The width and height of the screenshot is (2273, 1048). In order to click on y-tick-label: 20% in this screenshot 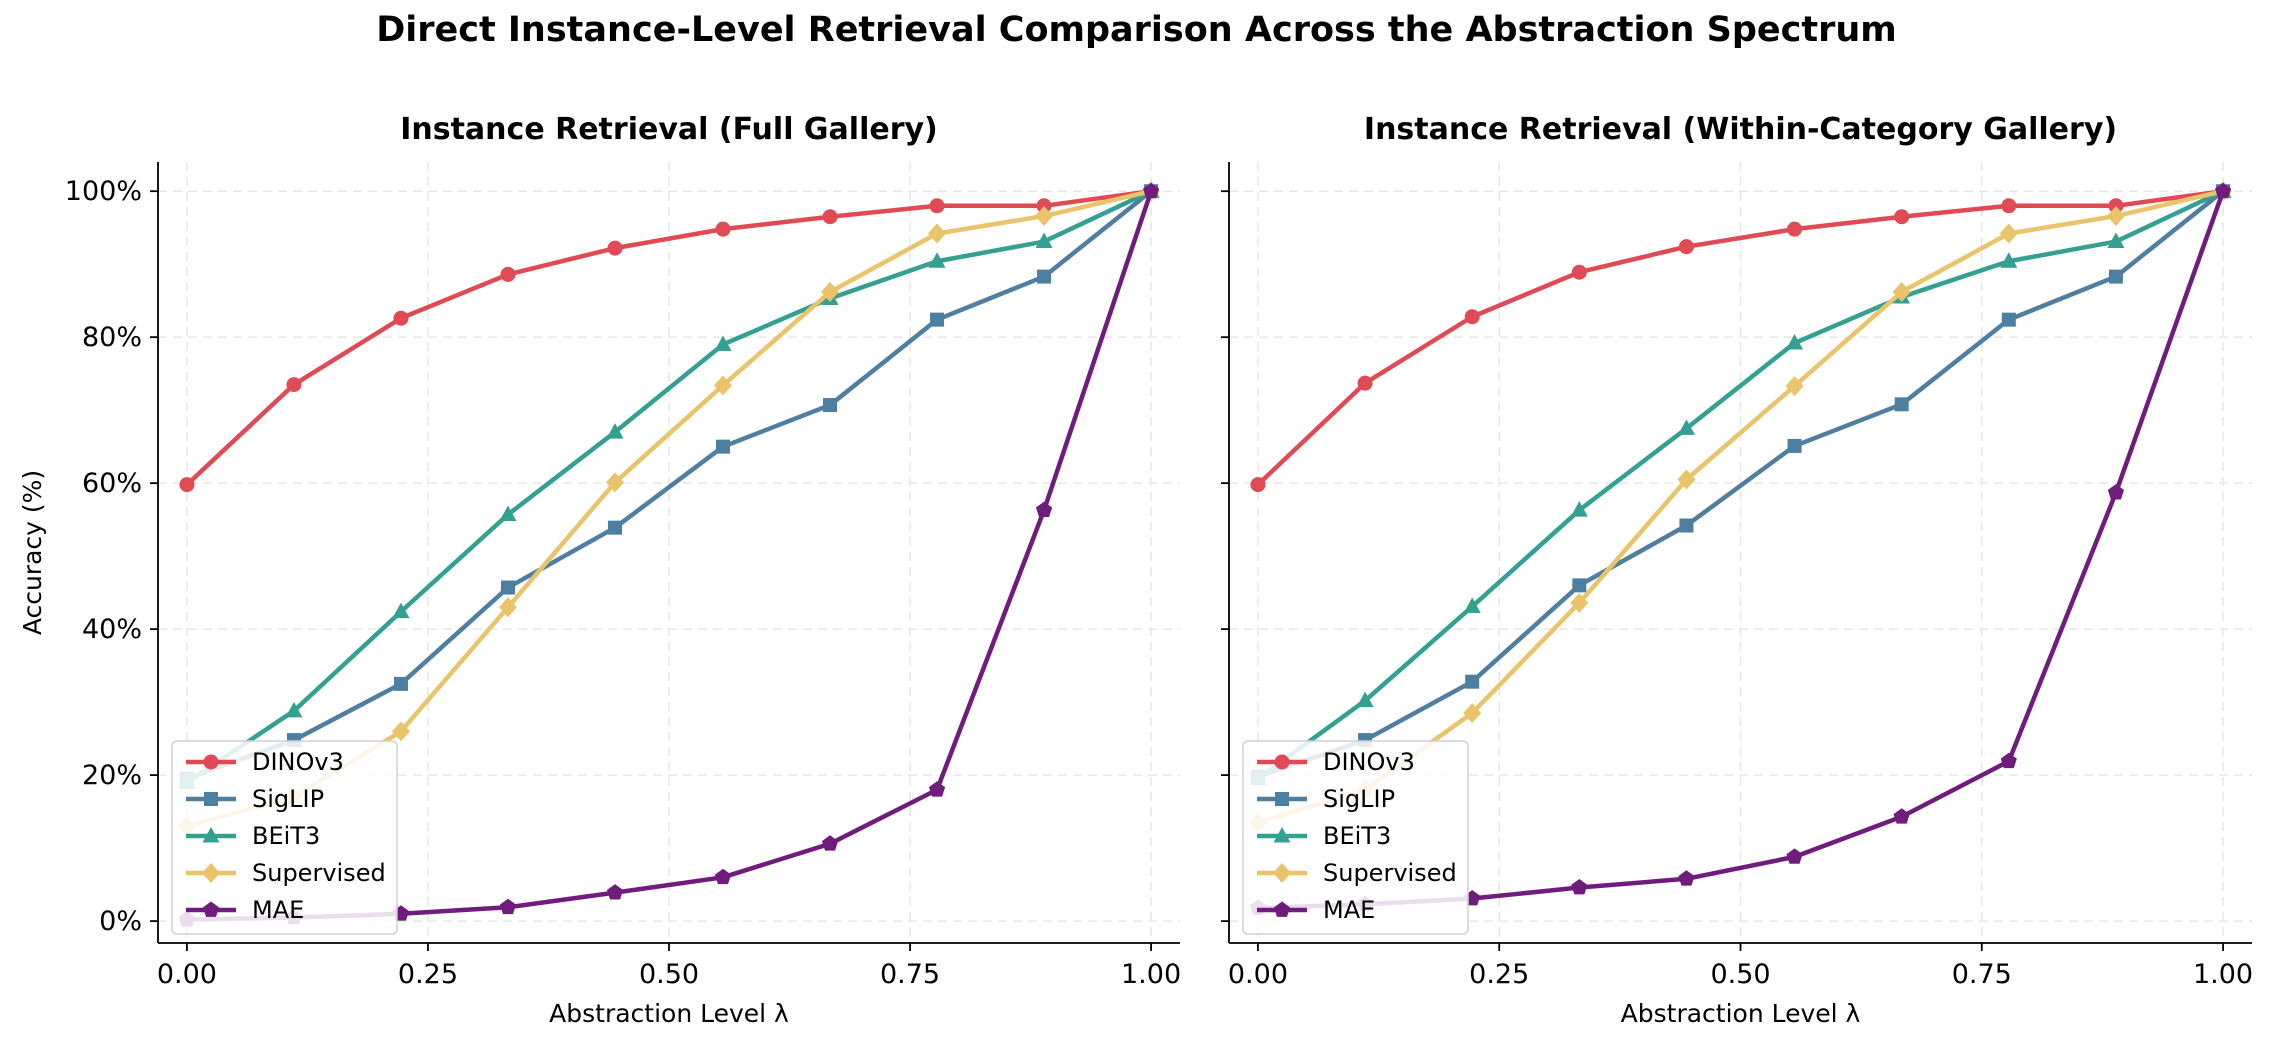, I will do `click(112, 775)`.